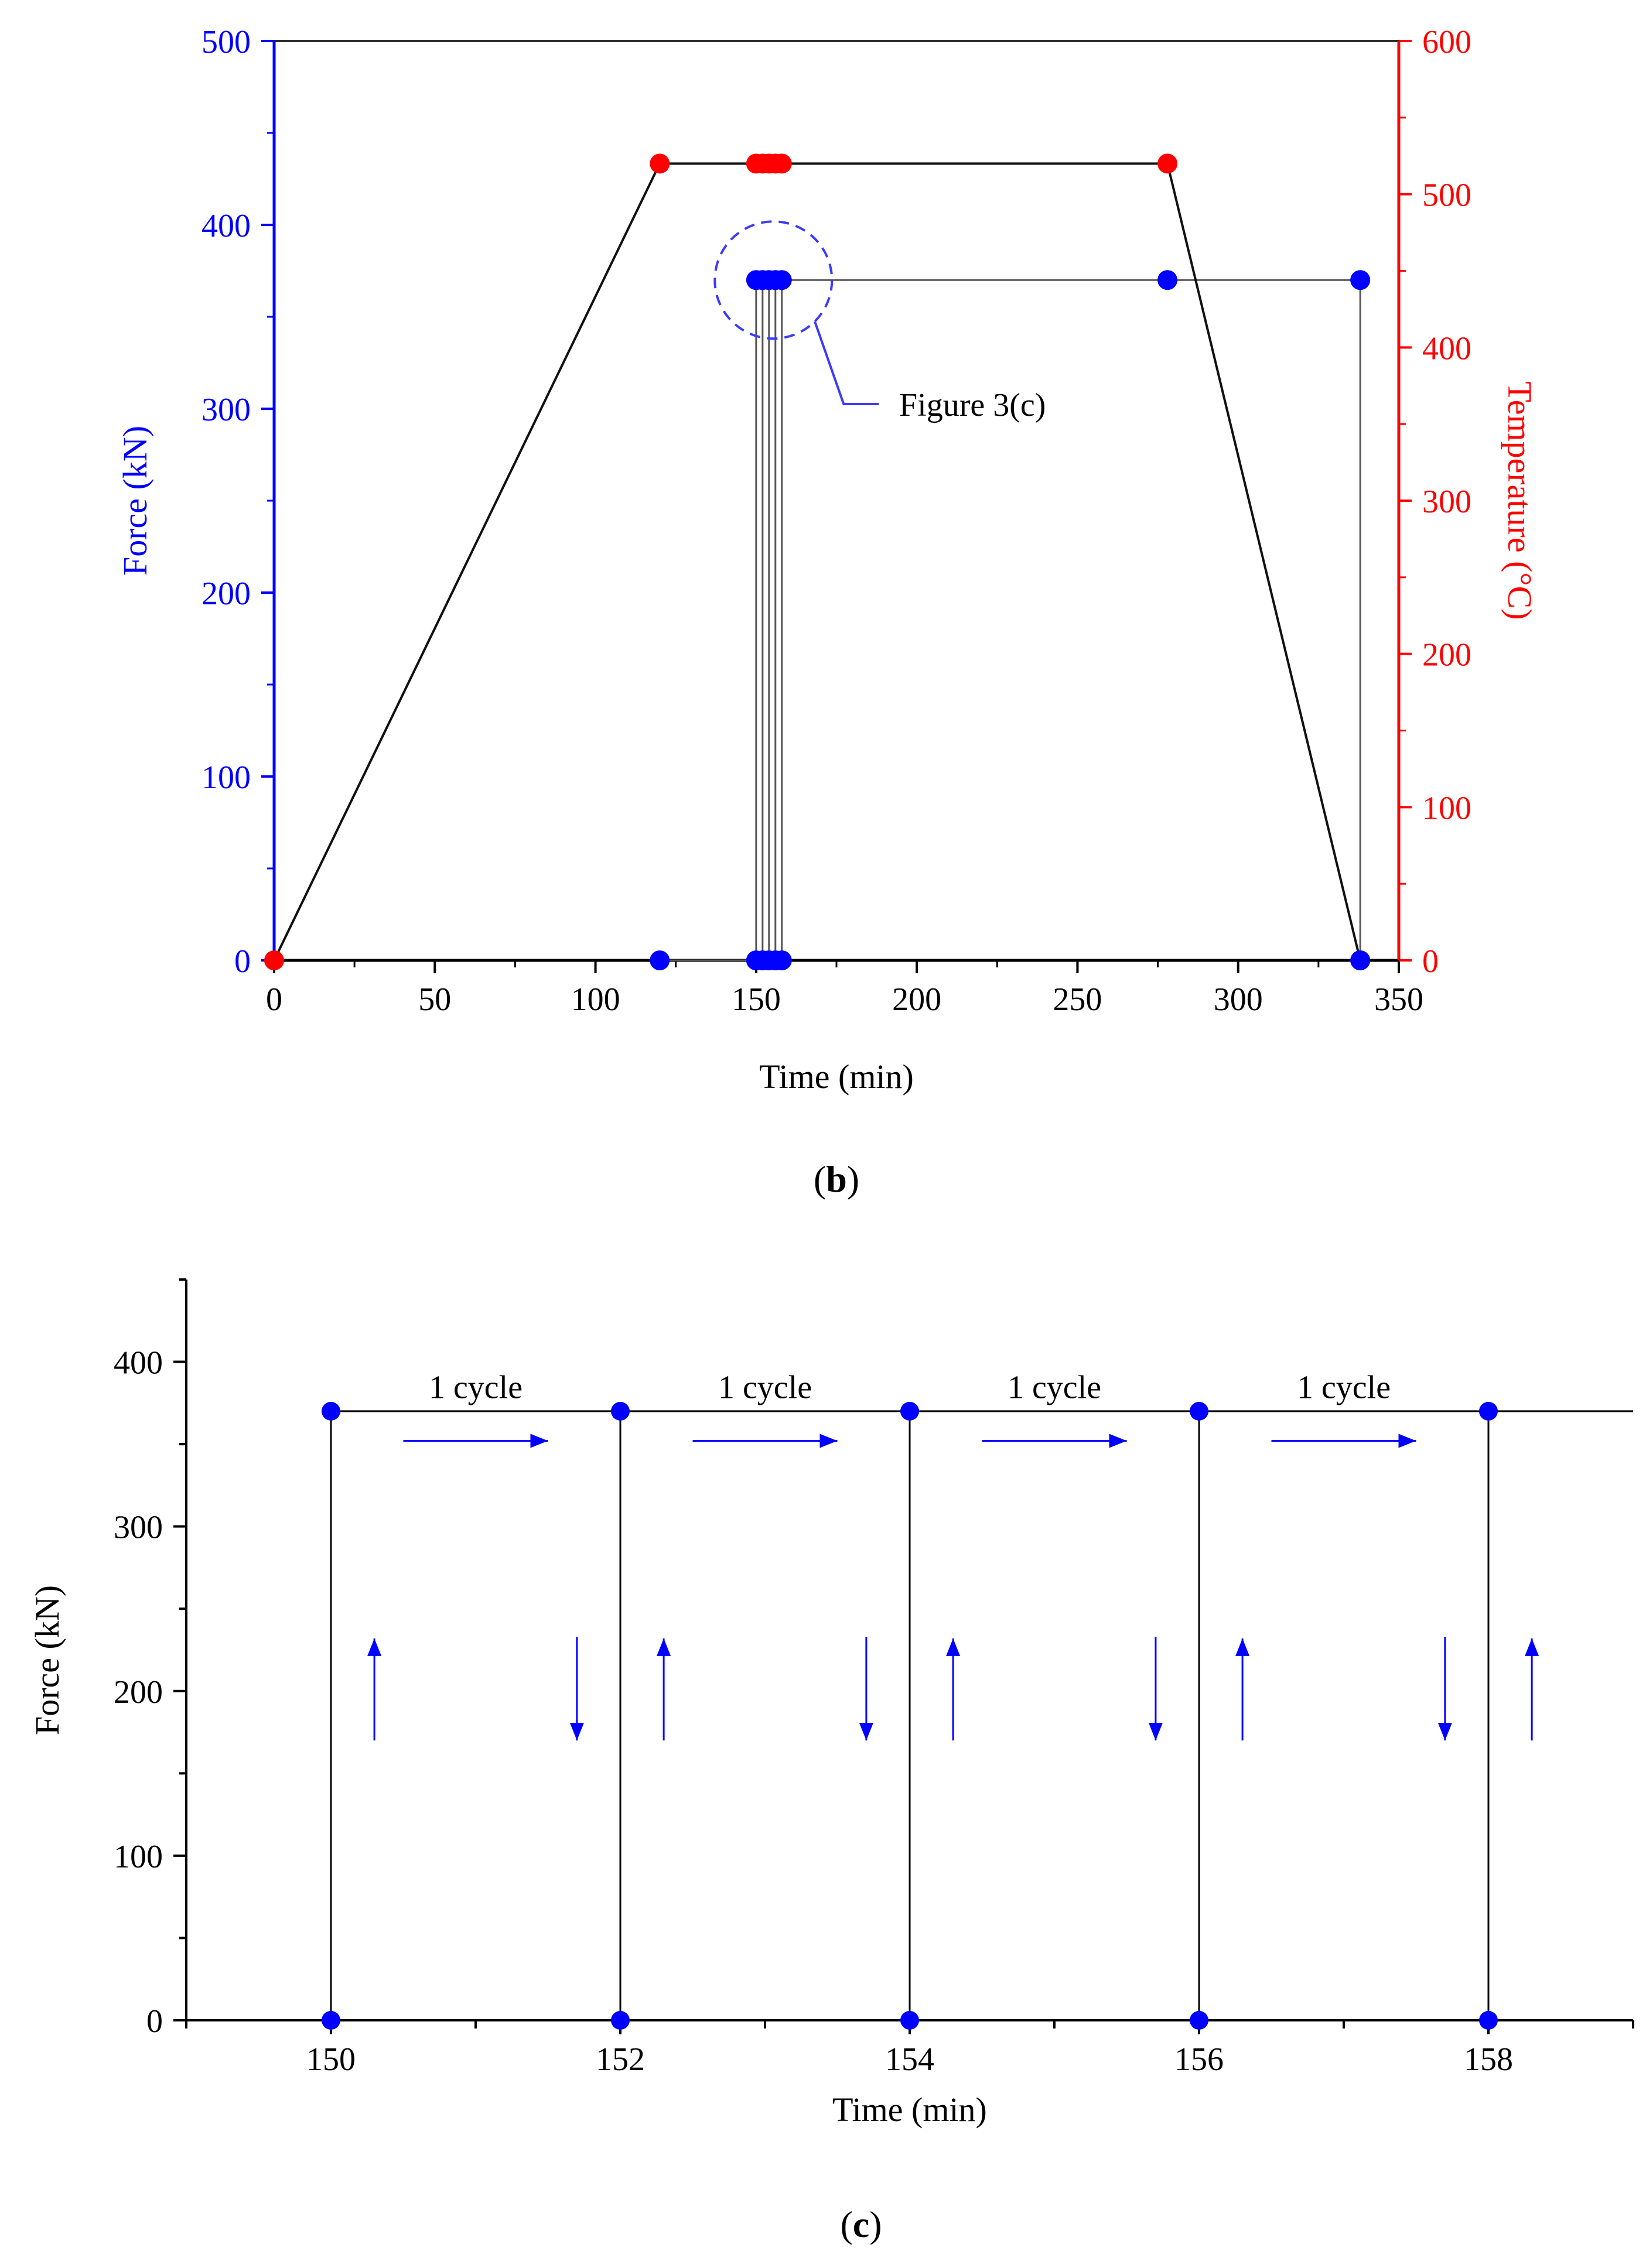  Describe the element at coordinates (135, 501) in the screenshot. I see `b-left-y-axis-label: Force (kN)` at that location.